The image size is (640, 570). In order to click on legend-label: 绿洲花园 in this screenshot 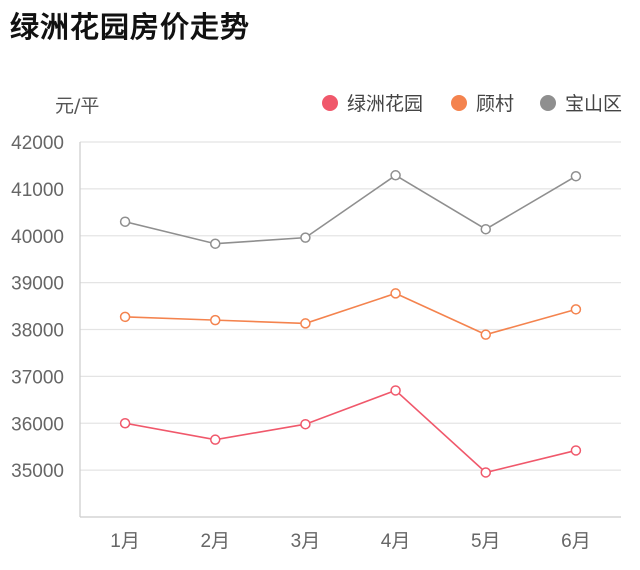, I will do `click(385, 104)`.